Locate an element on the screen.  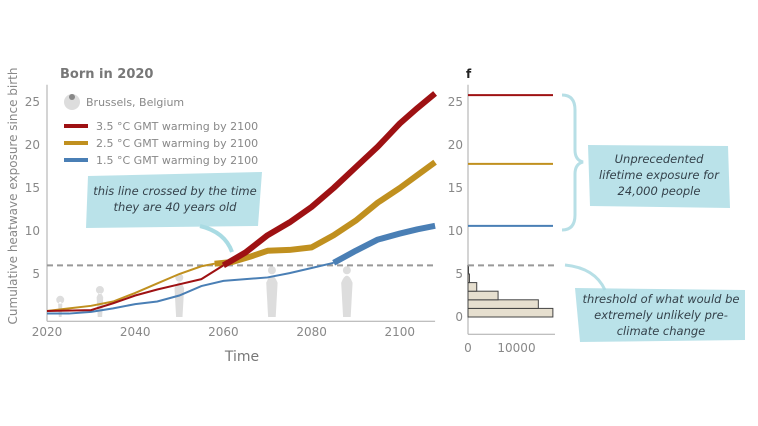
side-x-tick-label: 10000 is located at coordinates (516, 348).